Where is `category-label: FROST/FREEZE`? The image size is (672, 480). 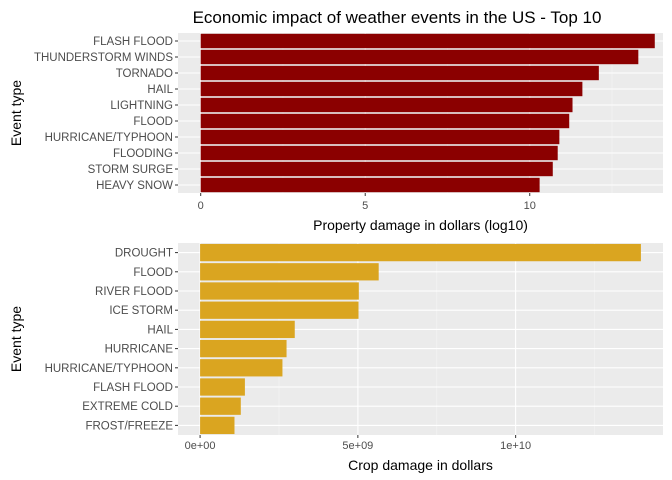
category-label: FROST/FREEZE is located at coordinates (129, 426).